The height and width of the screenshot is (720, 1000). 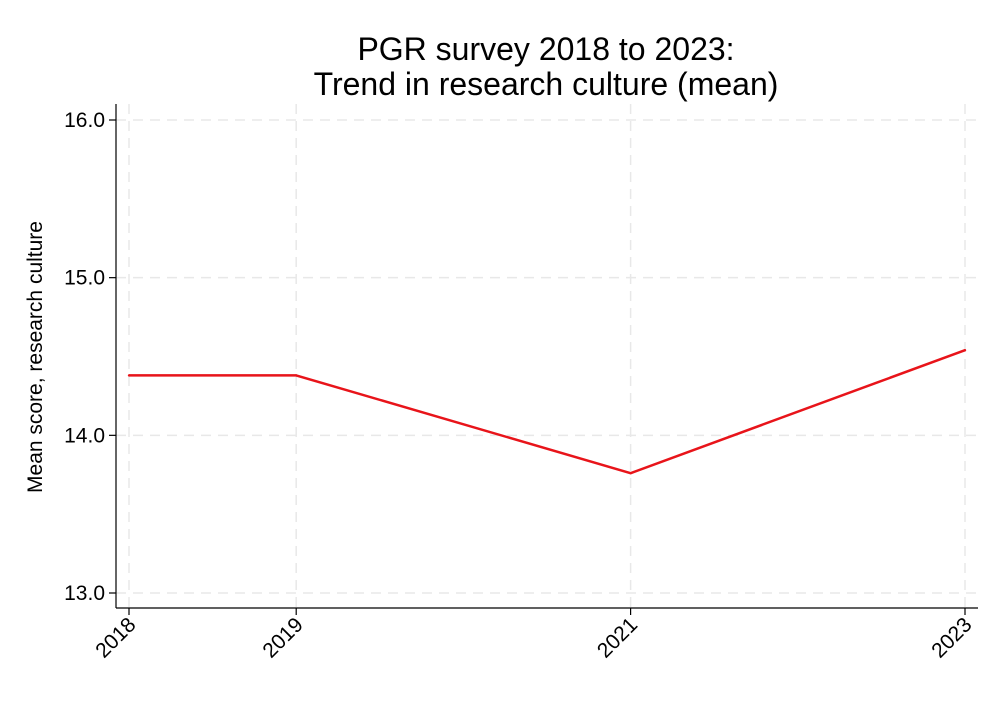 What do you see at coordinates (951, 637) in the screenshot?
I see `x-tick-label-3: 2023` at bounding box center [951, 637].